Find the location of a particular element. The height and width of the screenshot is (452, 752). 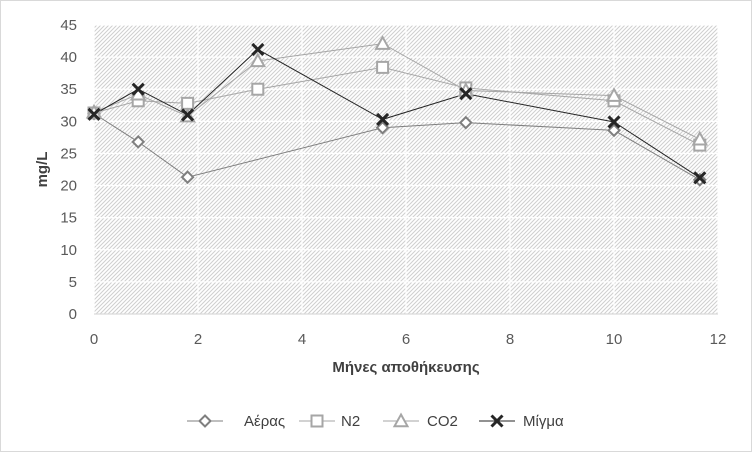

y-tick-label: 0 is located at coordinates (73, 314).